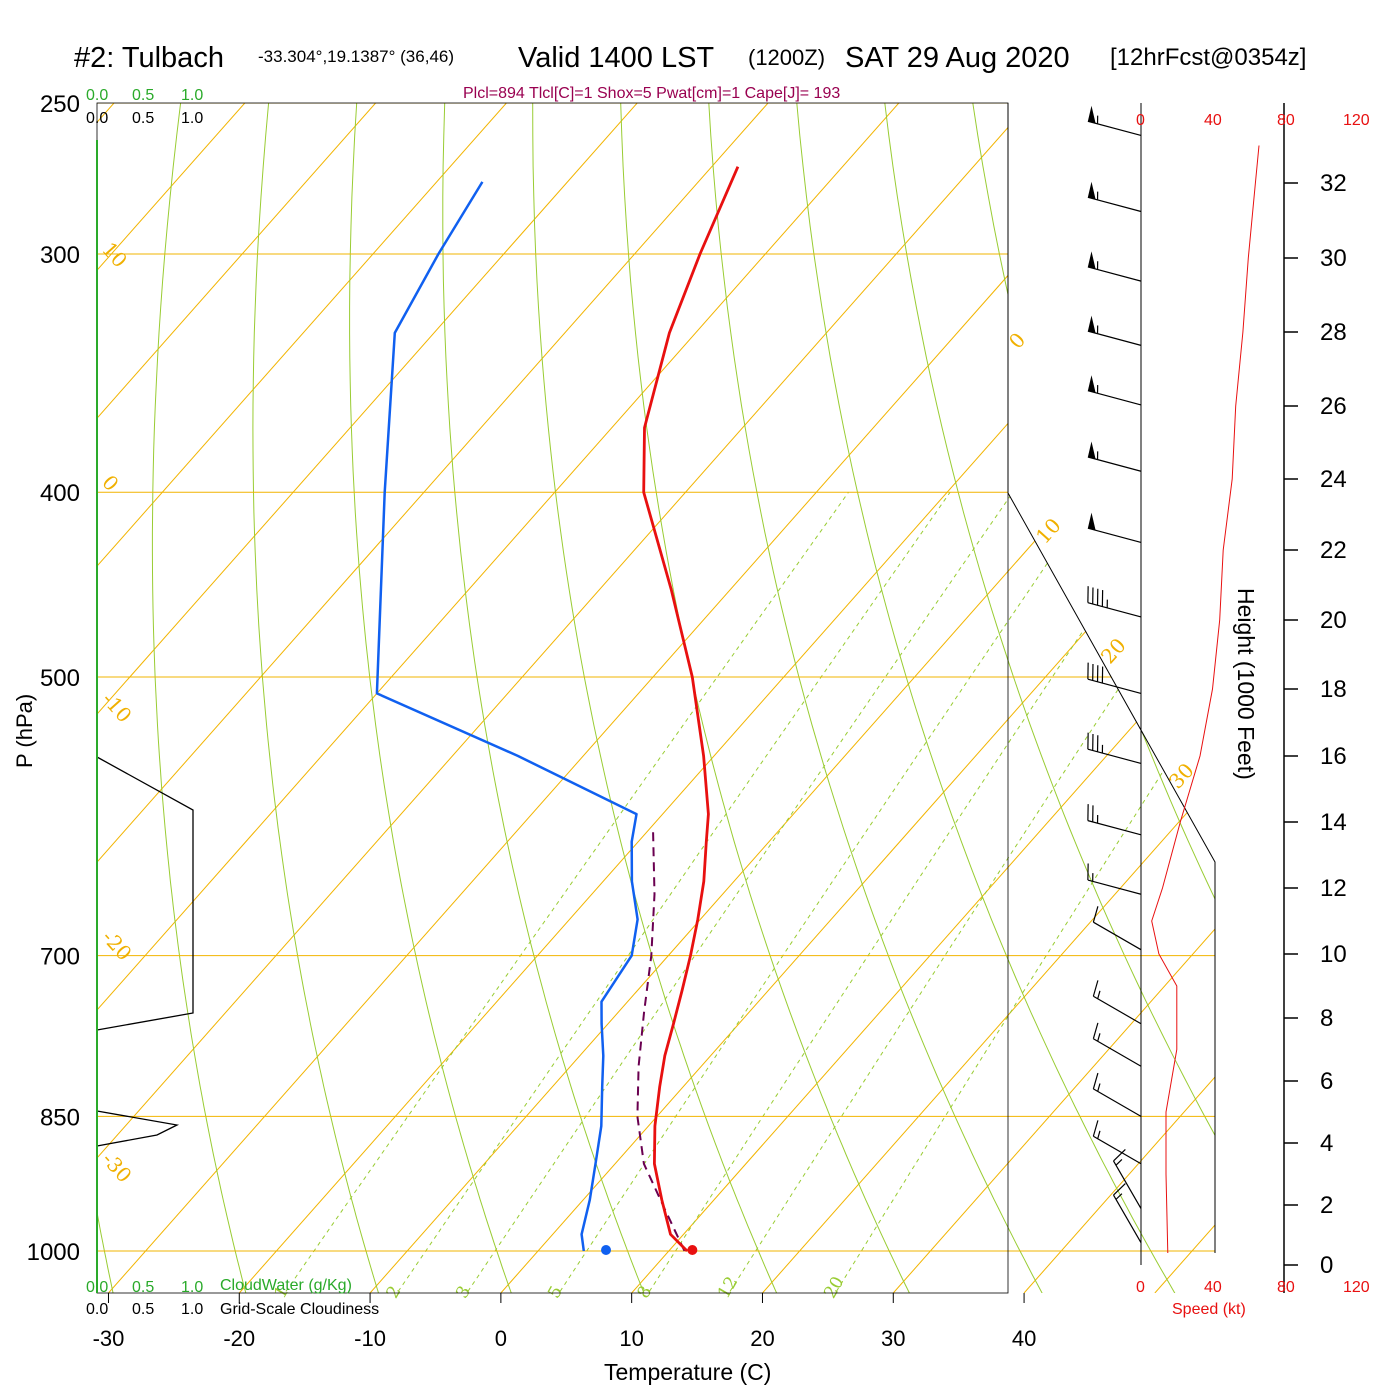 The height and width of the screenshot is (1400, 1400). Describe the element at coordinates (53, 1252) in the screenshot. I see `pressure-tick-label: 1000` at that location.